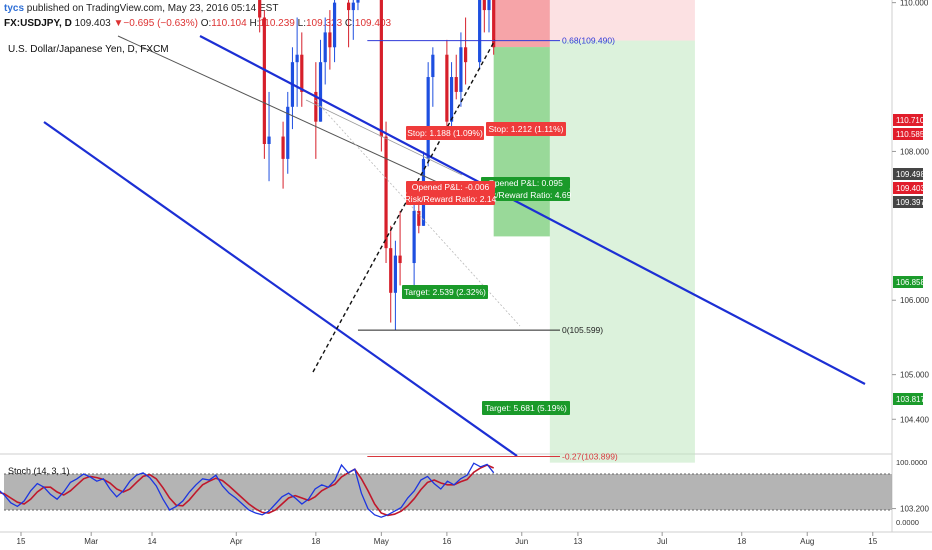 Image resolution: width=932 pixels, height=550 pixels. I want to click on fib-level-068-label: 0.68(109.490), so click(588, 41).